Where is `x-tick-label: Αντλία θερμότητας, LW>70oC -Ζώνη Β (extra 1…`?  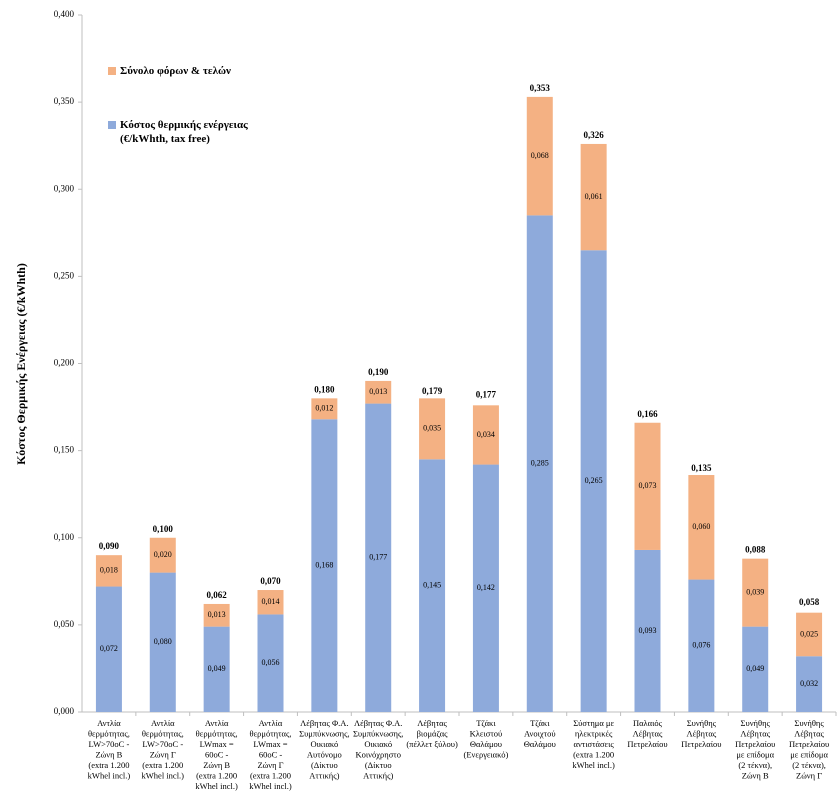
x-tick-label: Αντλία θερμότητας, LW>70oC -Ζώνη Β (extra 1… is located at coordinates (109, 749).